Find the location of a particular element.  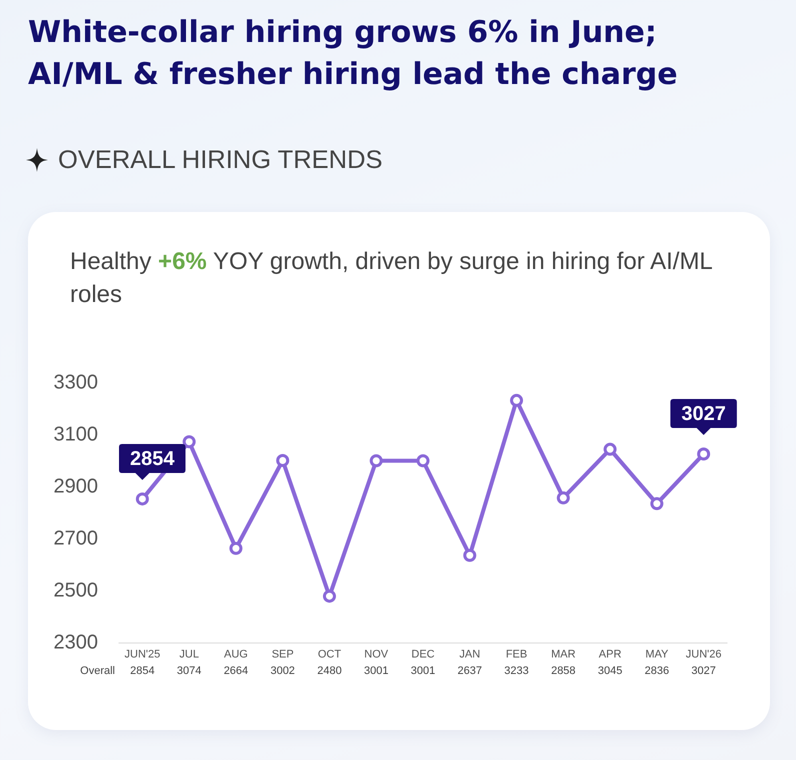

x-tick-label: AUG is located at coordinates (236, 654).